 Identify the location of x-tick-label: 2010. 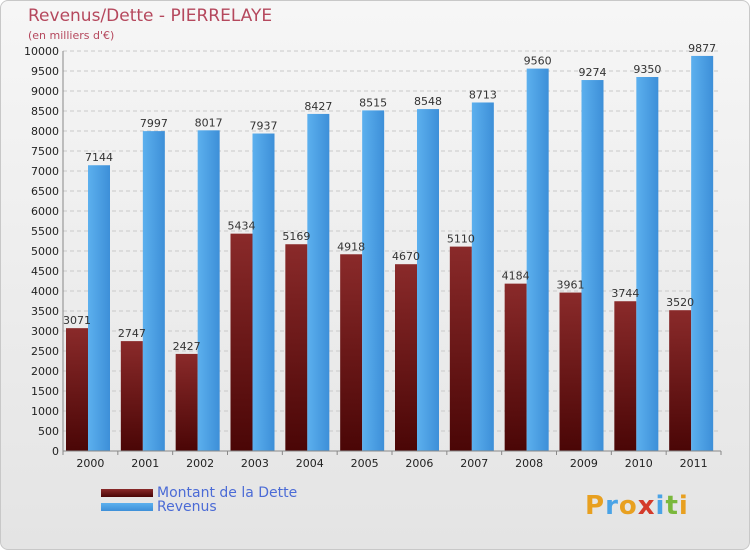
(639, 463).